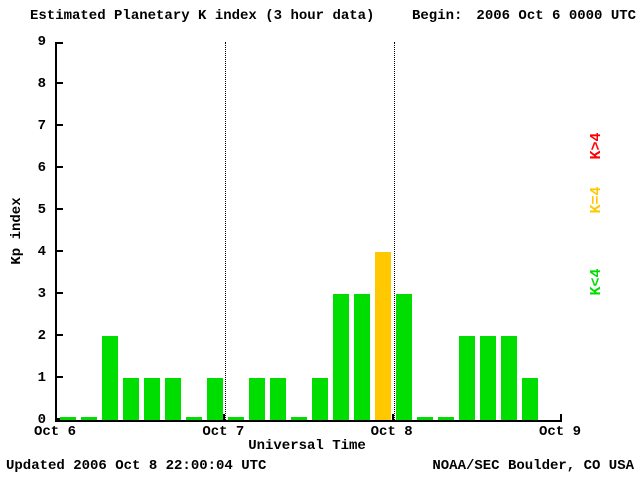  What do you see at coordinates (41, 420) in the screenshot?
I see `y-tick-label: 0` at bounding box center [41, 420].